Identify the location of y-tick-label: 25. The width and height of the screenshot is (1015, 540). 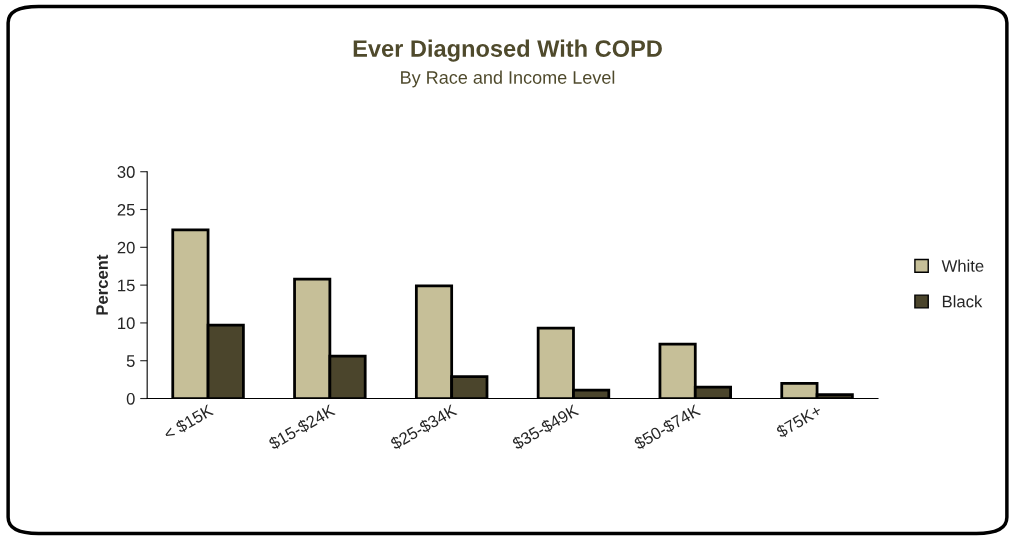
(126, 209).